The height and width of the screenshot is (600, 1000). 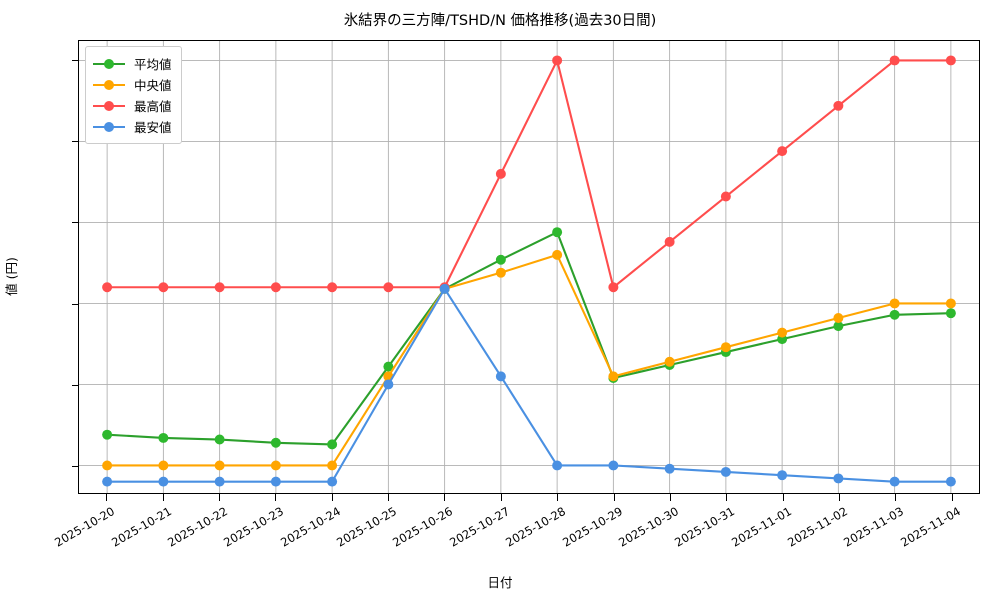 I want to click on chart-legend: 平均値中央値最高値最安値, so click(x=133, y=95).